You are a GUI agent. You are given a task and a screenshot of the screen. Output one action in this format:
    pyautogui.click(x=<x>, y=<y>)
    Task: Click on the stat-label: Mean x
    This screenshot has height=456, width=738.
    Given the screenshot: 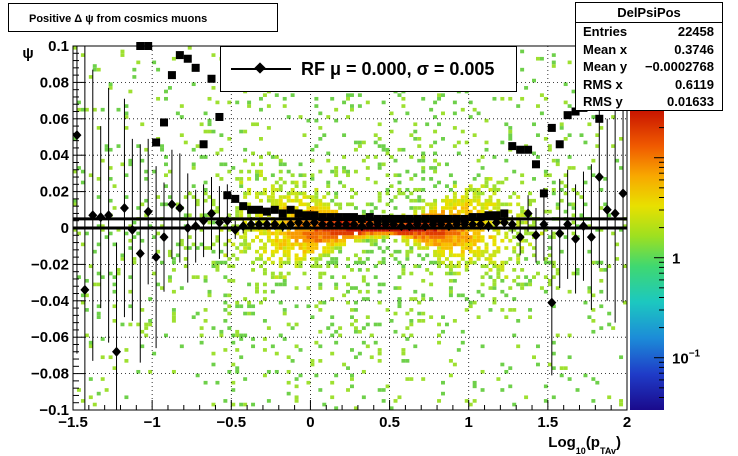 What is the action you would take?
    pyautogui.click(x=605, y=49)
    